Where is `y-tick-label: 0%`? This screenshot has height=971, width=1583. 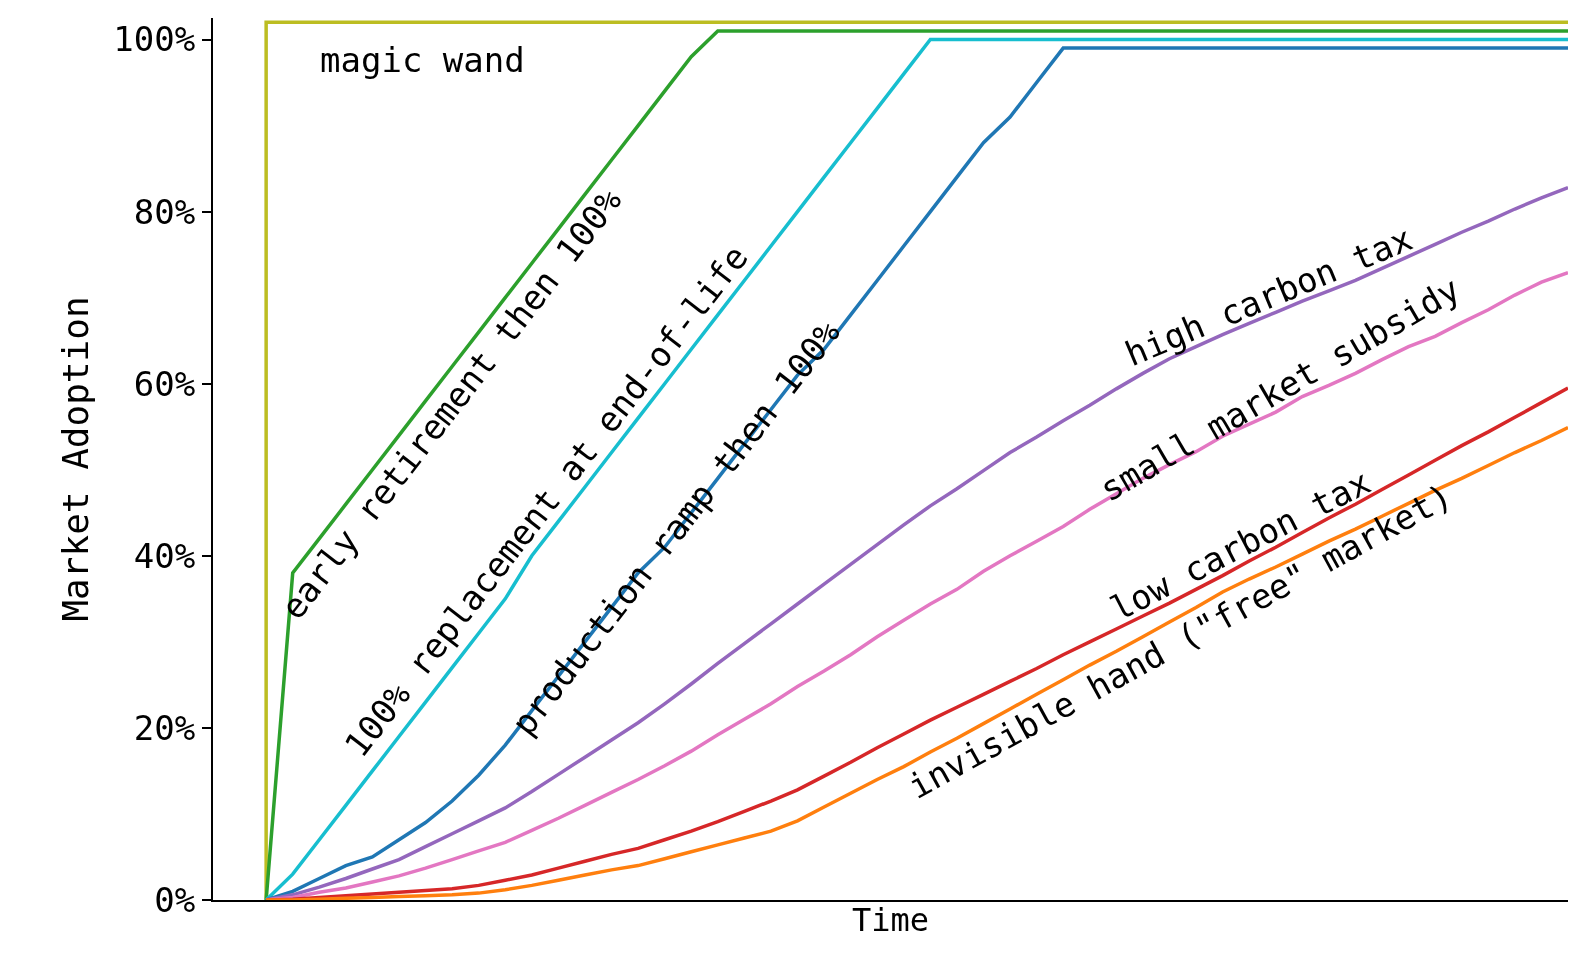 y-tick-label: 0% is located at coordinates (175, 899).